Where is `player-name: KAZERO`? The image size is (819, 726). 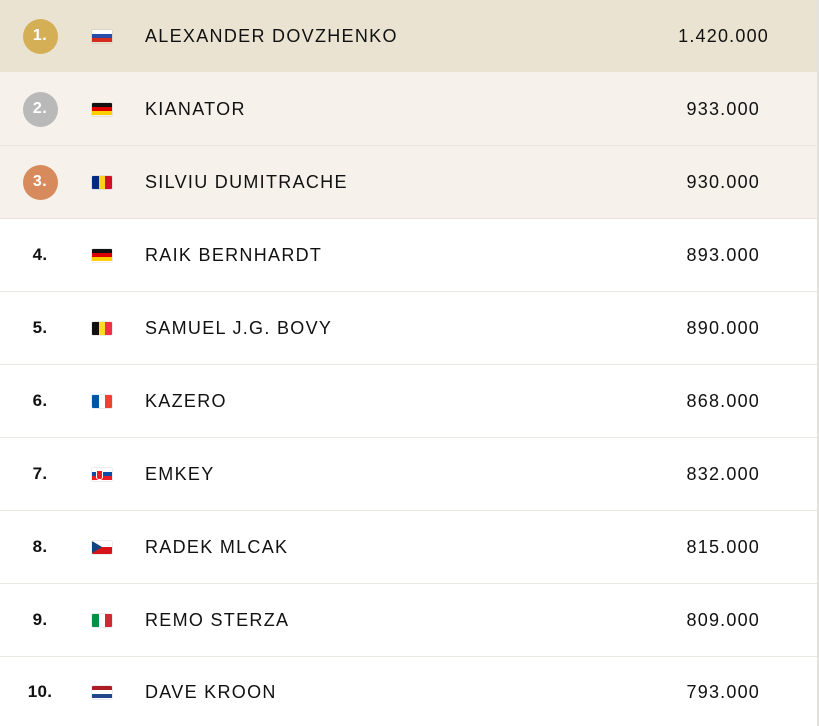
player-name: KAZERO is located at coordinates (186, 400).